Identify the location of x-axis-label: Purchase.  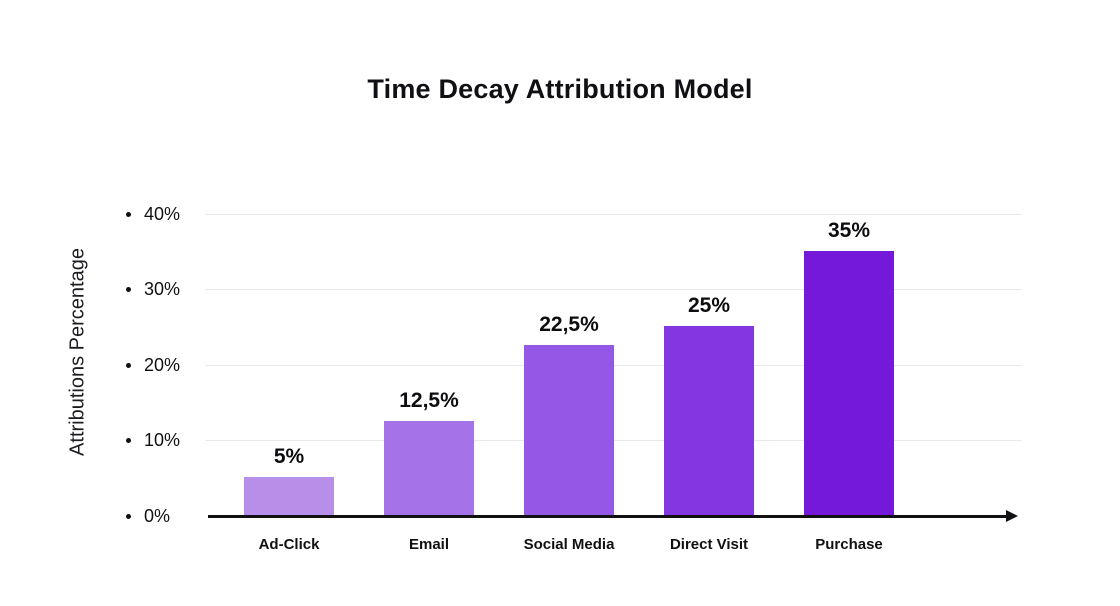
(849, 544).